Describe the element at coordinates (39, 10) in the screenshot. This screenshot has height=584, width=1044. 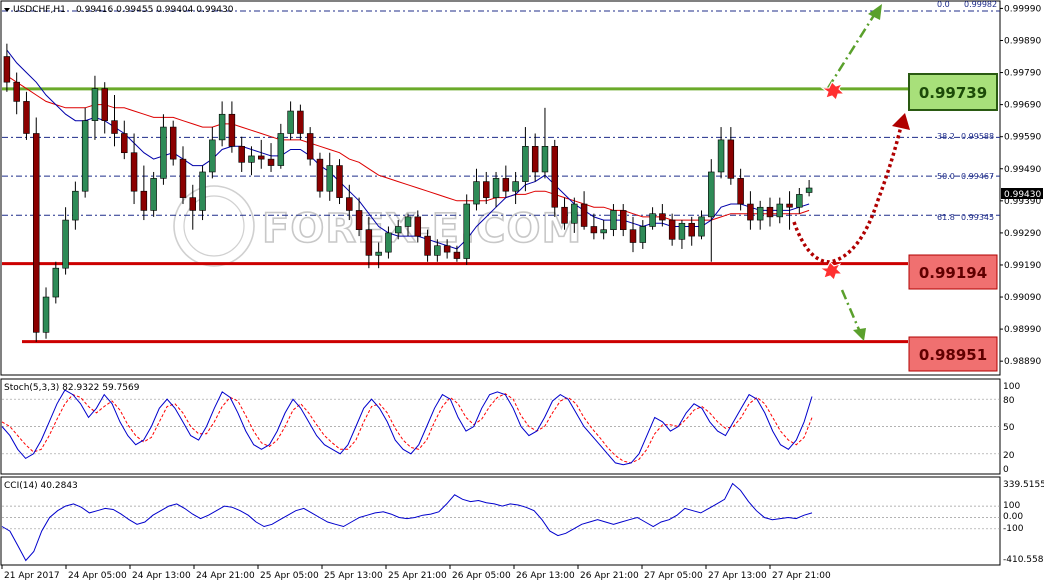
I see `symbol-label: USDCHF,H1` at that location.